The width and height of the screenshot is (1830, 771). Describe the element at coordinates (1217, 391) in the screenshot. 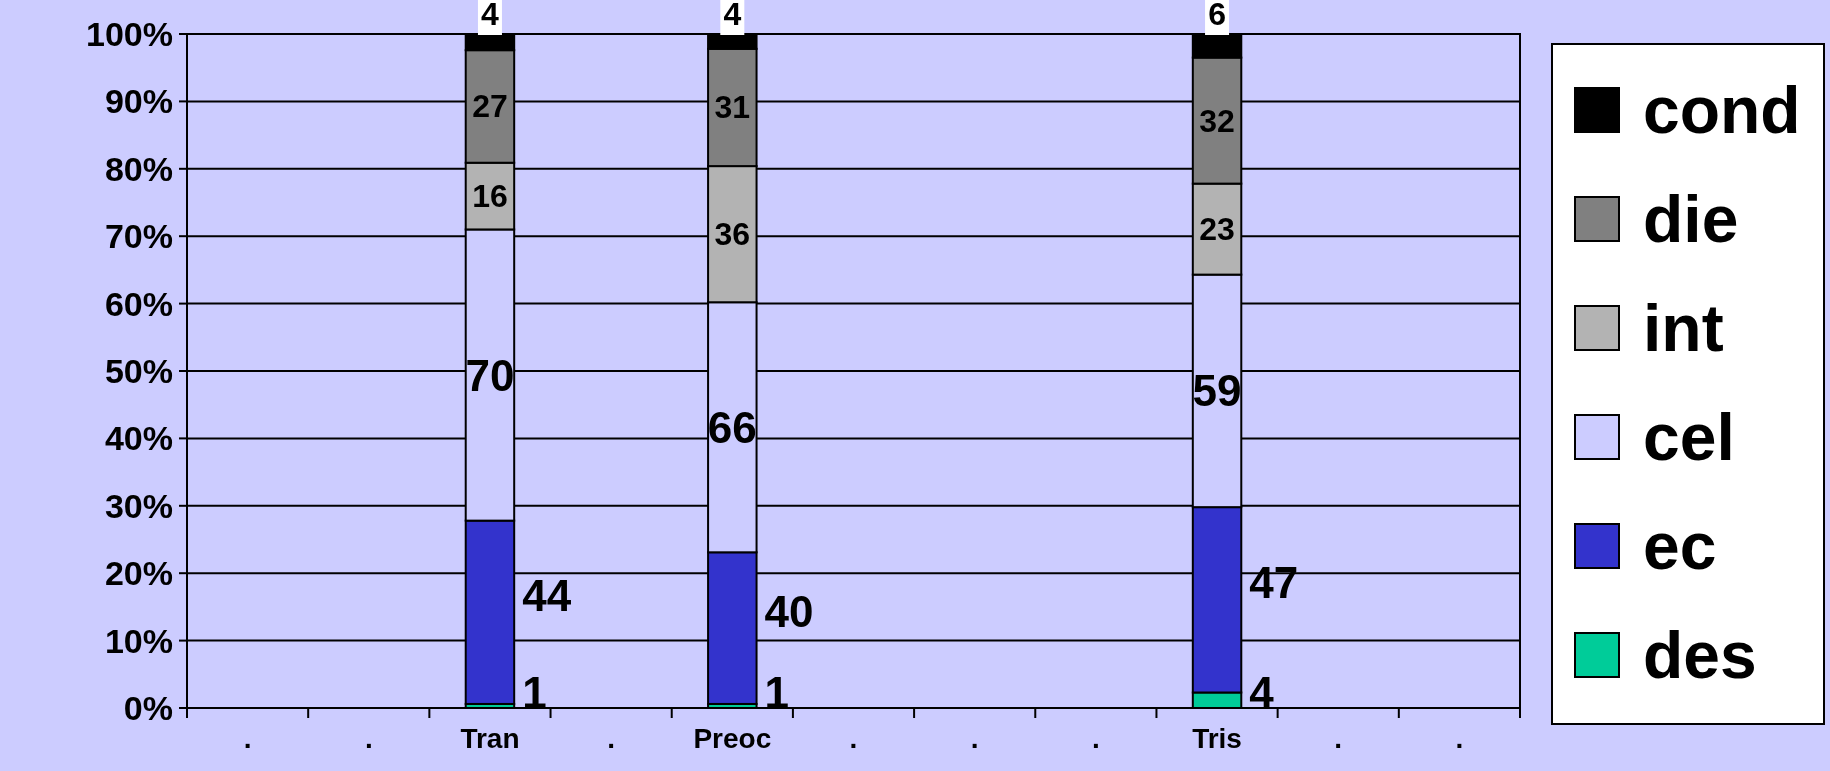

I see `annotation: 59` at that location.